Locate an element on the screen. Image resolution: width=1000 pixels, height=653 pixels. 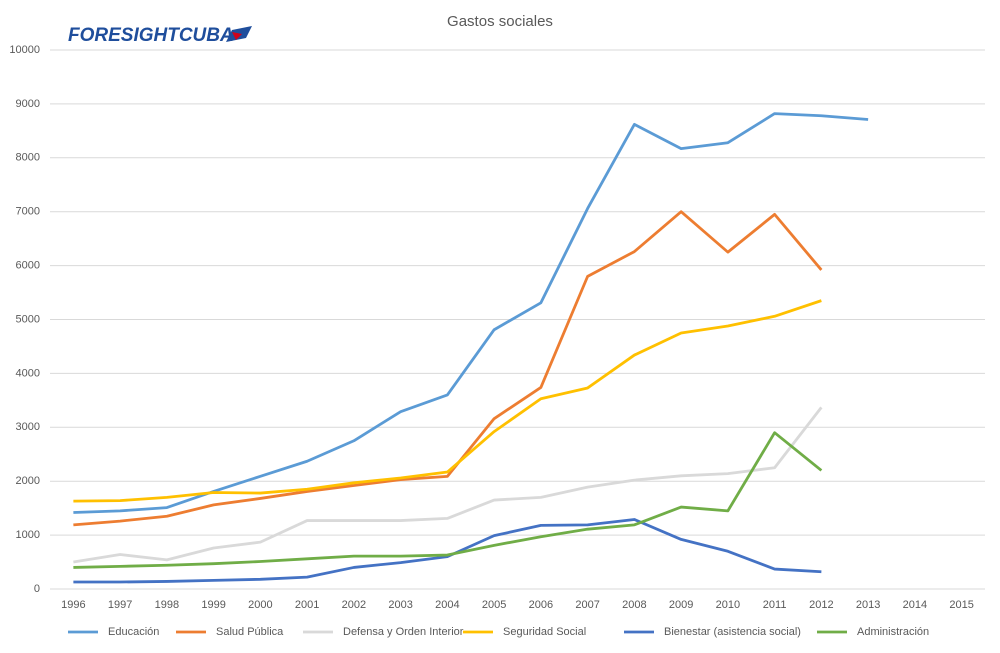
y-tick-label: 1000 is located at coordinates (28, 535).